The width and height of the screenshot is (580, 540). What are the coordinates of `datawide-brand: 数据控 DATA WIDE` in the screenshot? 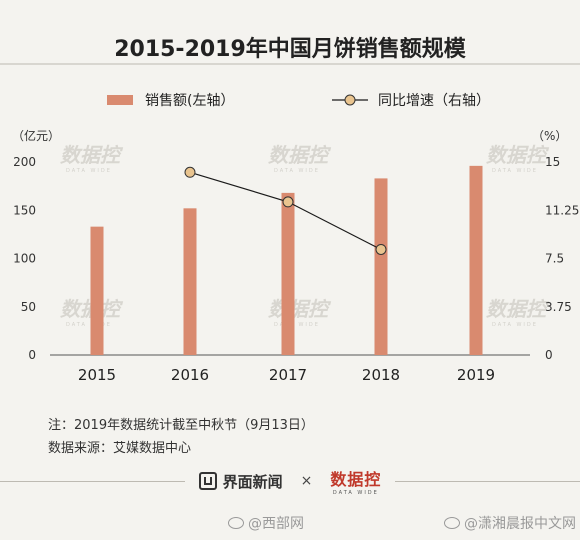 It's located at (356, 481).